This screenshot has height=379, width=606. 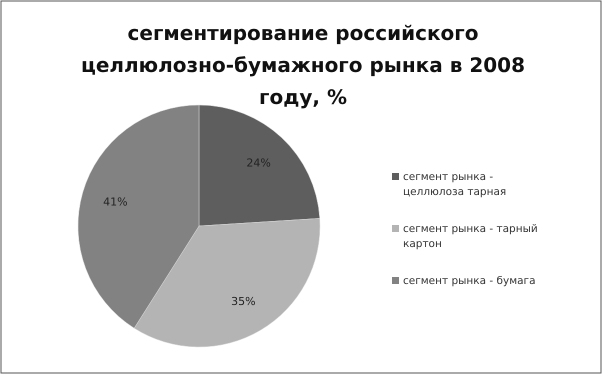 I want to click on data-label: 24%, so click(x=258, y=163).